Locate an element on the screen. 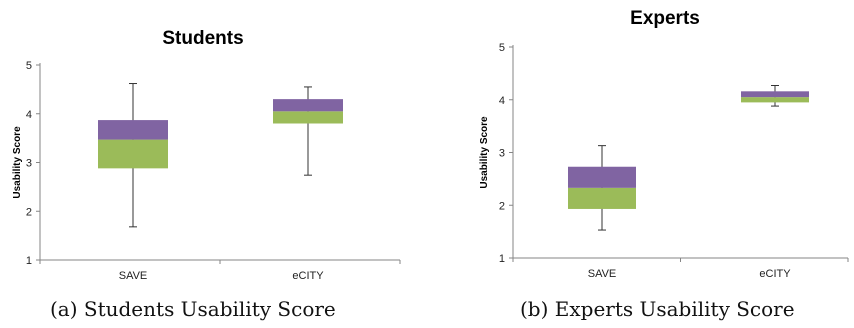 Image resolution: width=854 pixels, height=328 pixels. caption-students: (a) Students Usability Score is located at coordinates (193, 309).